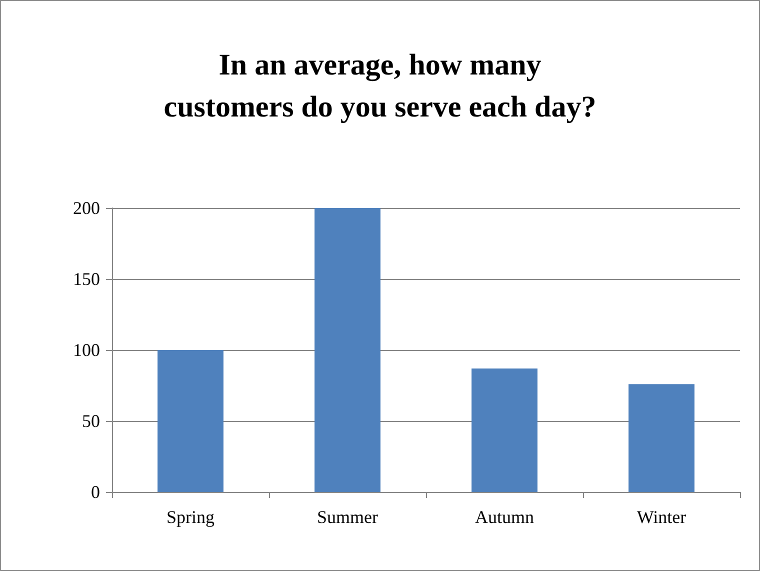 The height and width of the screenshot is (571, 760). What do you see at coordinates (86, 350) in the screenshot?
I see `y-tick-label: 100` at bounding box center [86, 350].